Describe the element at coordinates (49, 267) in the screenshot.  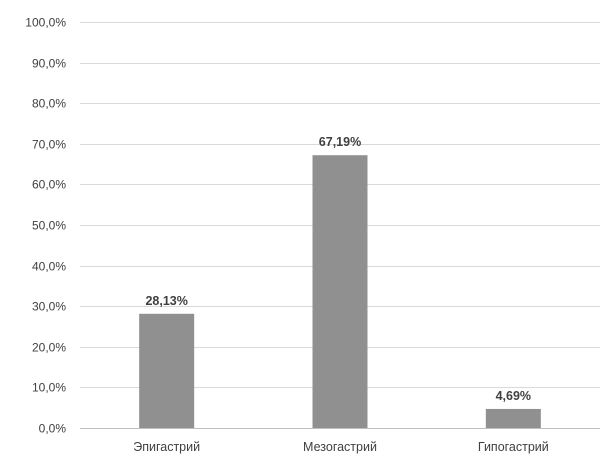
I see `y-tick-label: 40,0%` at that location.